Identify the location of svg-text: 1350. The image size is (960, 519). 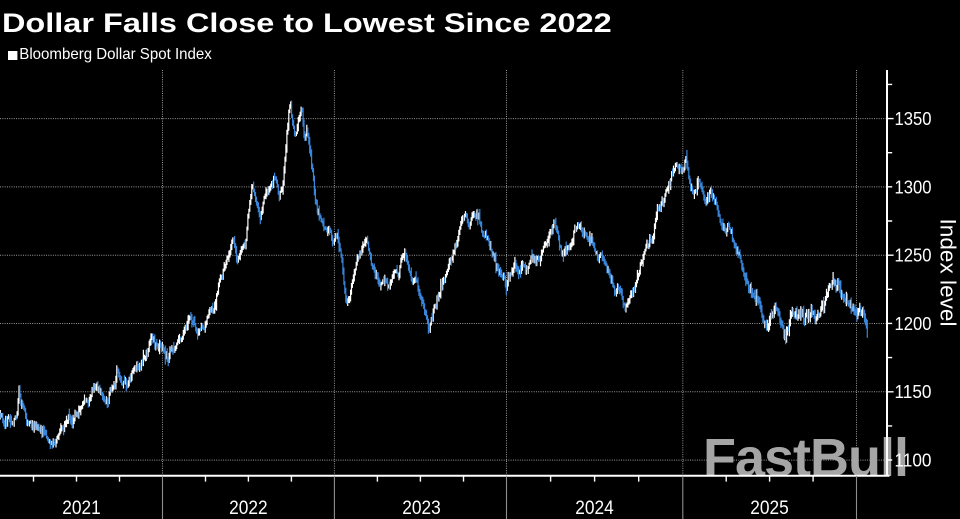
(913, 119).